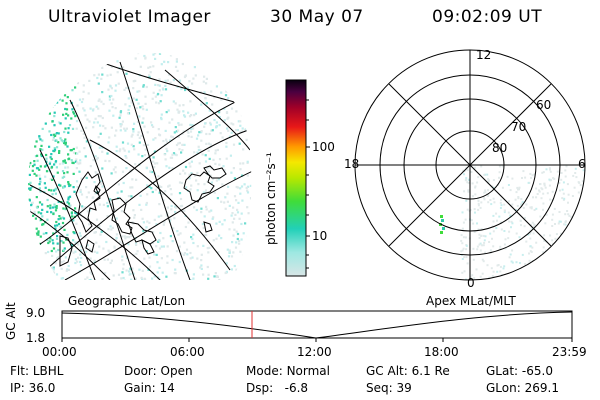 The image size is (600, 400). What do you see at coordinates (519, 371) in the screenshot?
I see `status-glat: GLat: -65.0` at bounding box center [519, 371].